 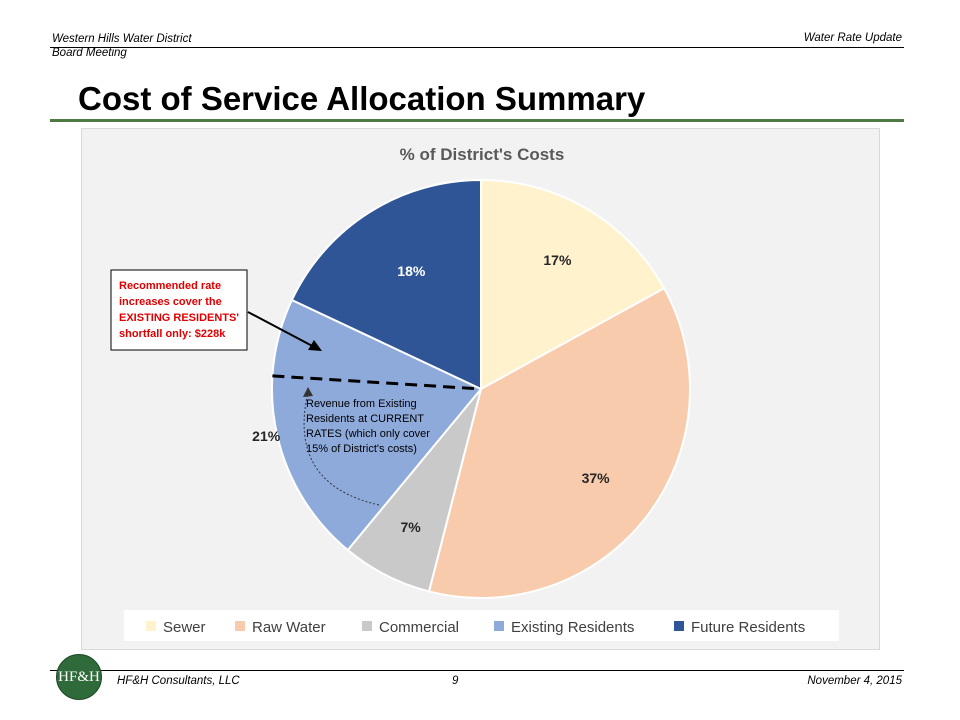 What do you see at coordinates (559, 442) in the screenshot?
I see `pie-slice-raw-water` at bounding box center [559, 442].